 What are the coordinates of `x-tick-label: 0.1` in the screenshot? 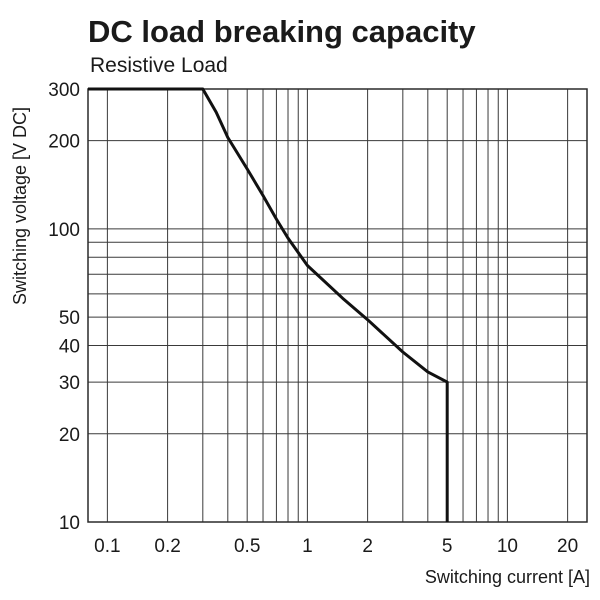 It's located at (107, 546).